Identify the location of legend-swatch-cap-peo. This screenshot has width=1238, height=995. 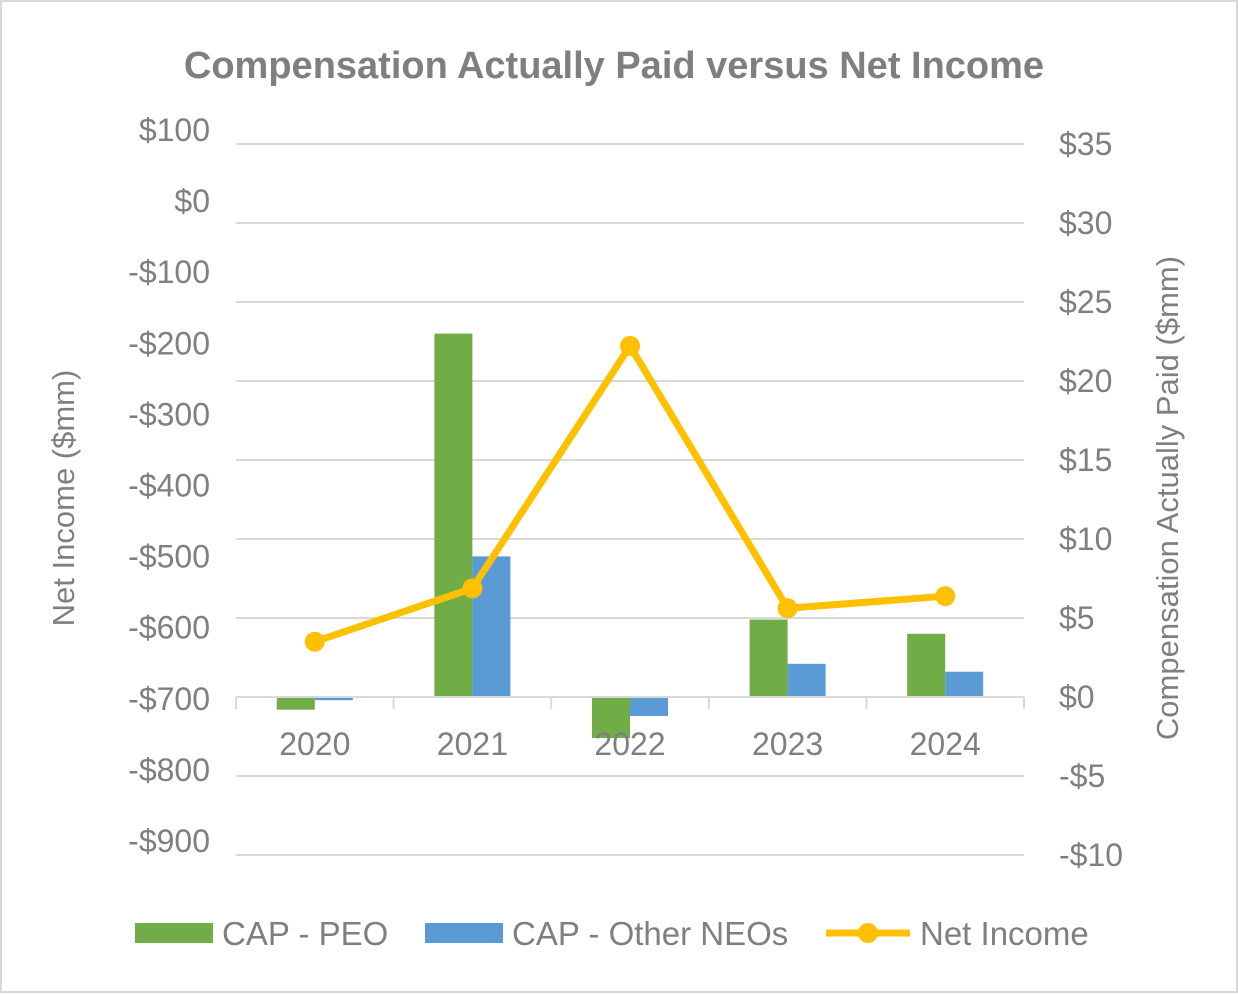
(174, 933).